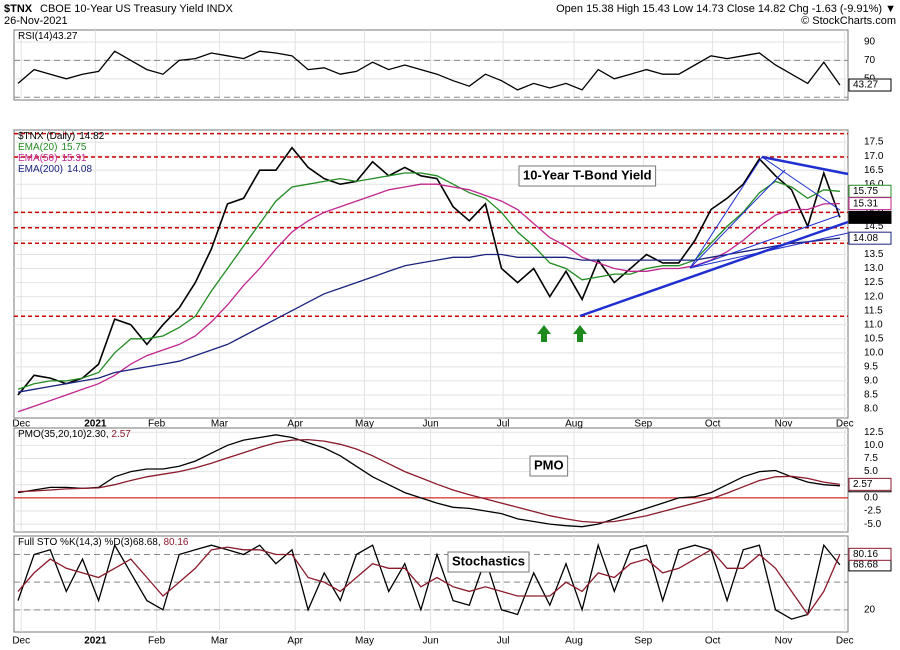 Image resolution: width=900 pixels, height=650 pixels. What do you see at coordinates (40, 169) in the screenshot?
I see `legend-name: EMA(200)` at bounding box center [40, 169].